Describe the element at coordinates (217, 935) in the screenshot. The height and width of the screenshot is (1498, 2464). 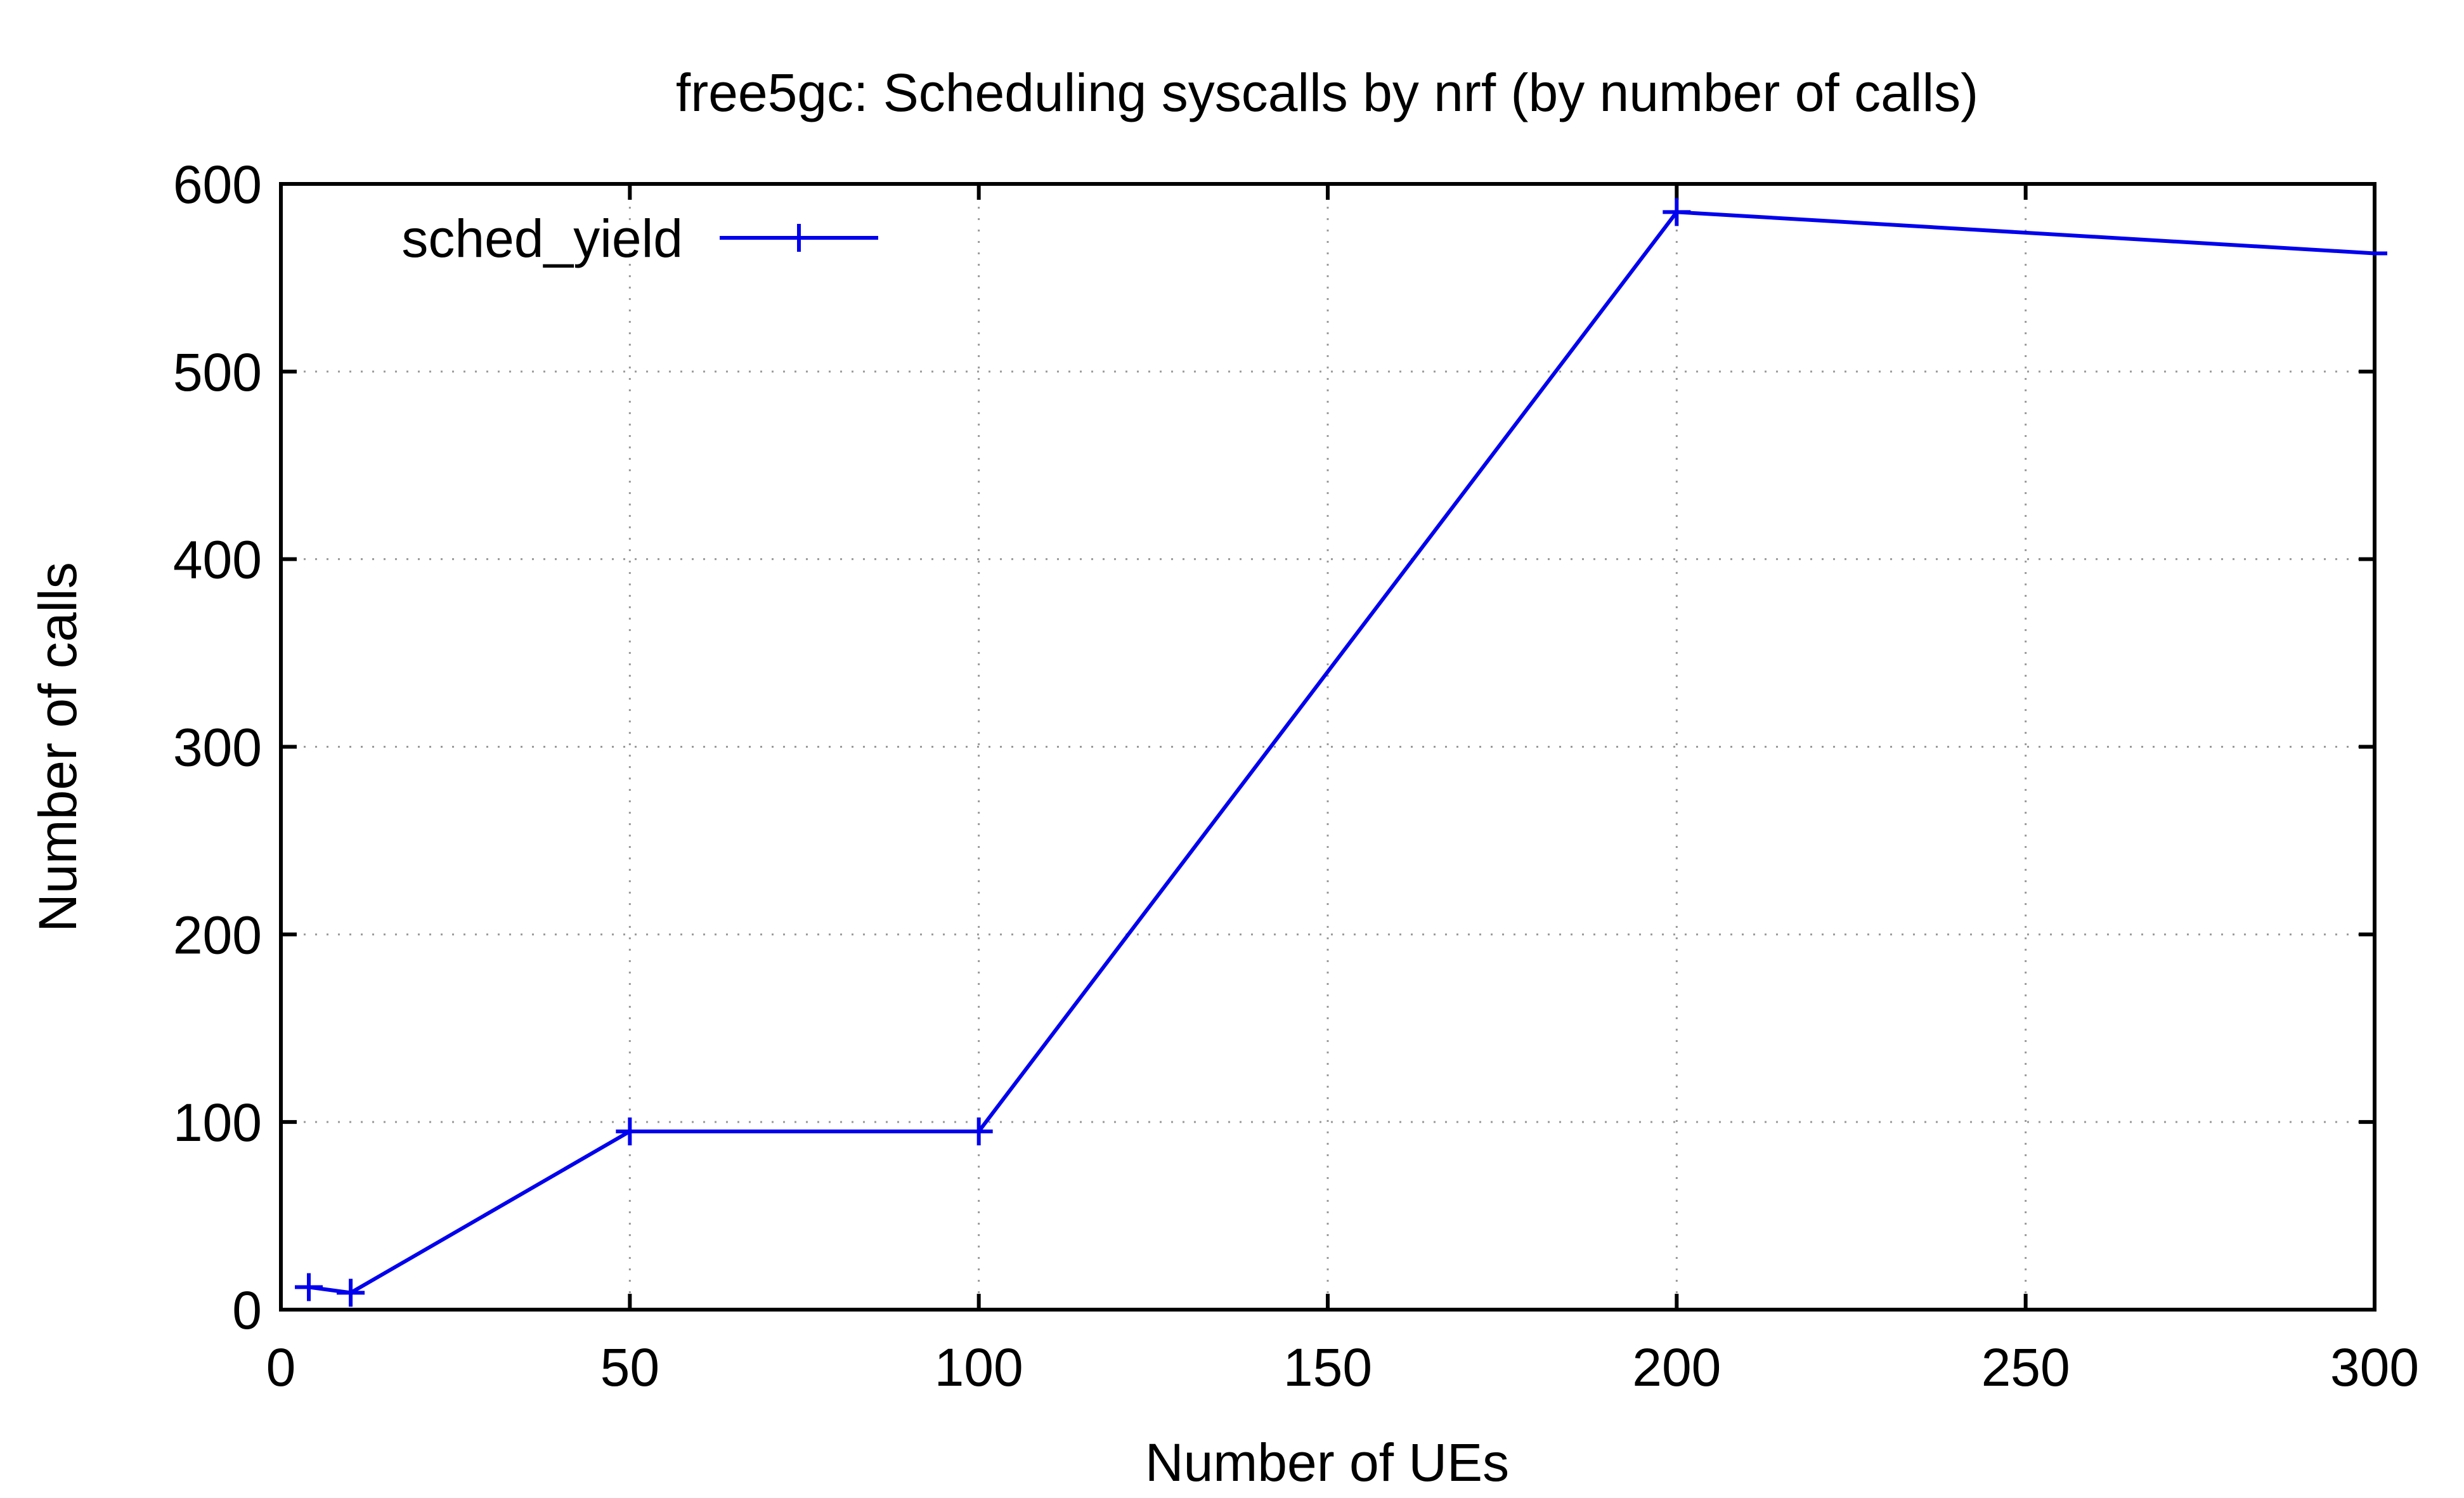
I see `y-tick-label-2: 200` at that location.